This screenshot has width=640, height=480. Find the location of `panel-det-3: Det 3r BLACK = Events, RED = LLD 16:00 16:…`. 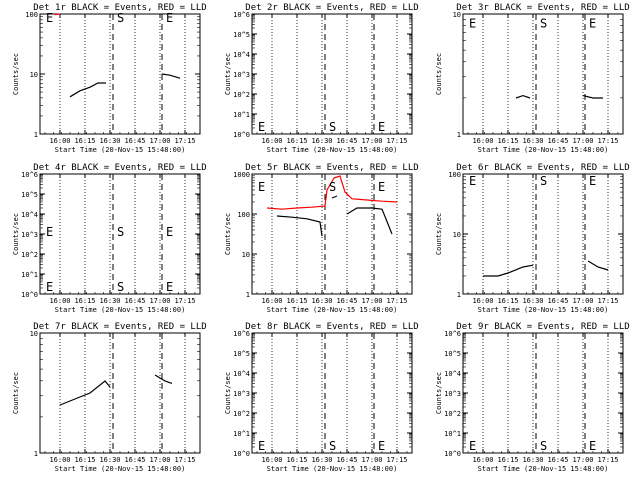

panel-det-3: Det 3r BLACK = Events, RED = LLD 16:00 16:… is located at coordinates (532, 78).